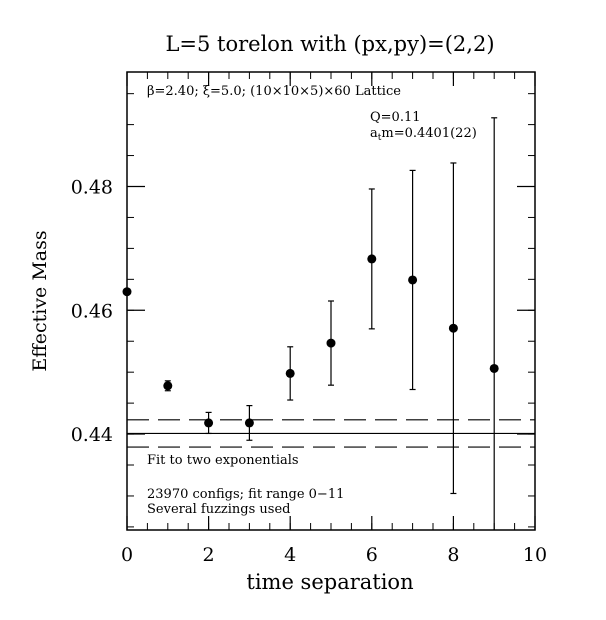  What do you see at coordinates (127, 555) in the screenshot?
I see `x-tick-label: 0` at bounding box center [127, 555].